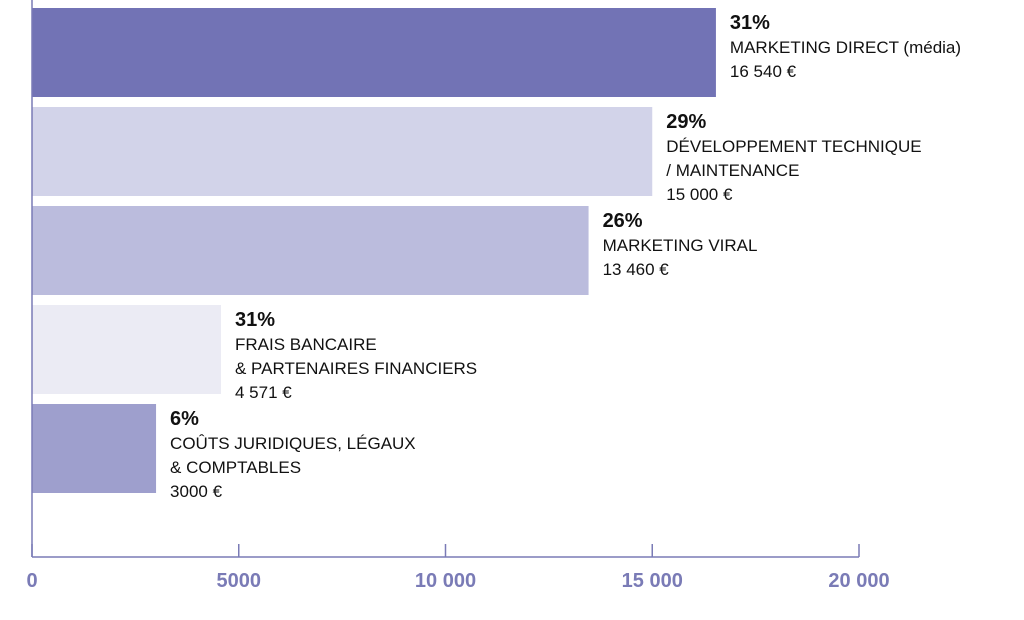  What do you see at coordinates (686, 122) in the screenshot?
I see `bar-2-percent: 29%` at bounding box center [686, 122].